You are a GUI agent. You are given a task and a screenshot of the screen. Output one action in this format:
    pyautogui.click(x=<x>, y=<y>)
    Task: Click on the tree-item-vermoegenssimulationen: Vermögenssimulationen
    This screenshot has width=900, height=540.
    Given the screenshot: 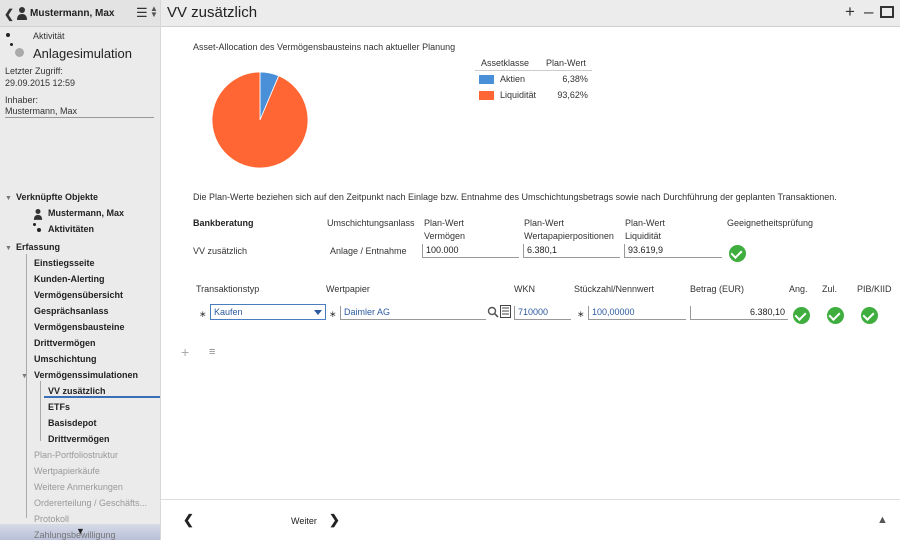 What is the action you would take?
    pyautogui.click(x=86, y=375)
    